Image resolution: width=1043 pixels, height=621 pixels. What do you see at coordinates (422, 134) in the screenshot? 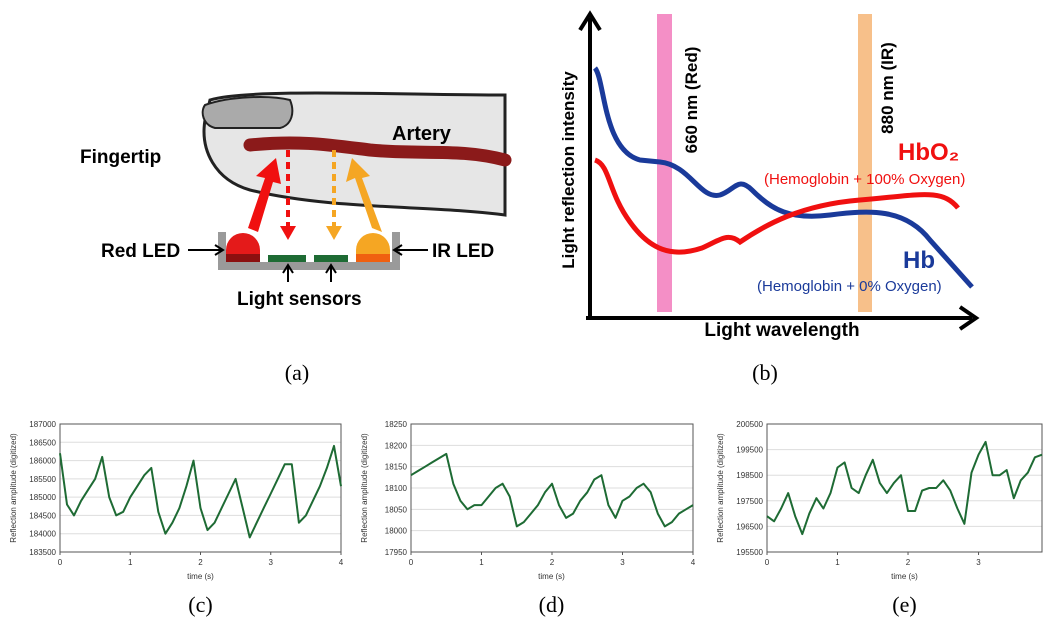
I see `label: Artery` at bounding box center [422, 134].